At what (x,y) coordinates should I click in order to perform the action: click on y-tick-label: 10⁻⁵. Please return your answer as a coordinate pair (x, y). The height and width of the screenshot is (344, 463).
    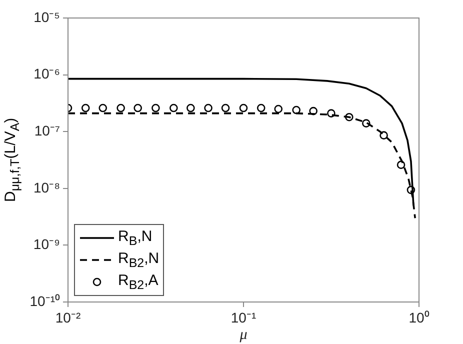
    Looking at the image, I should click on (47, 16).